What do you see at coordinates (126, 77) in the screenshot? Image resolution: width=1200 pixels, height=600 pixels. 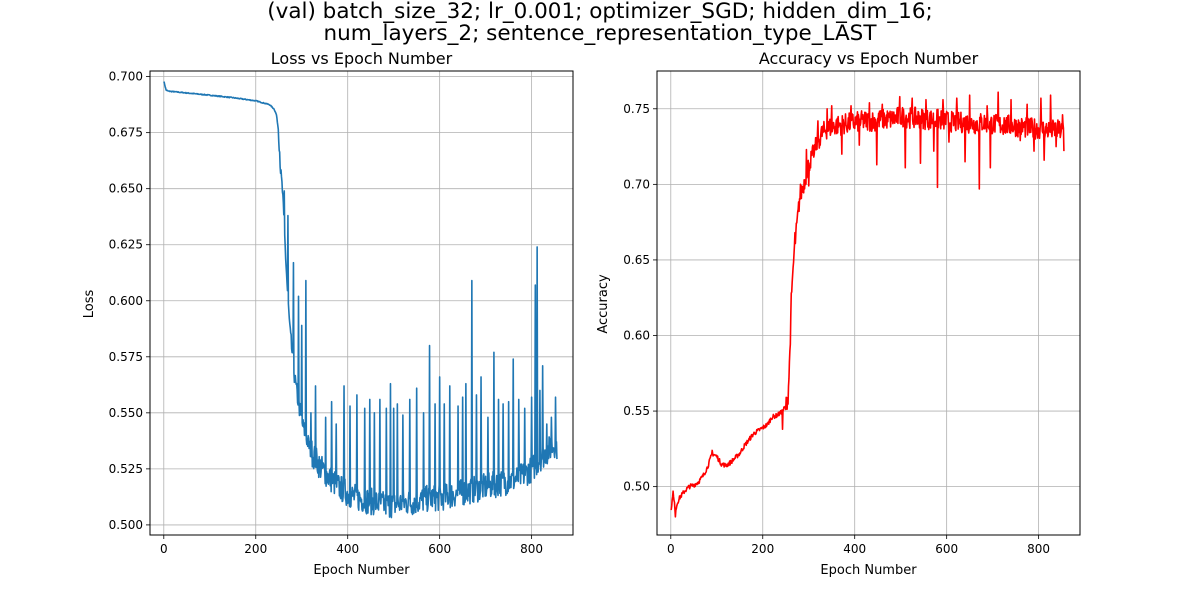 I see `loss-y-tick-label: 0.700` at bounding box center [126, 77].